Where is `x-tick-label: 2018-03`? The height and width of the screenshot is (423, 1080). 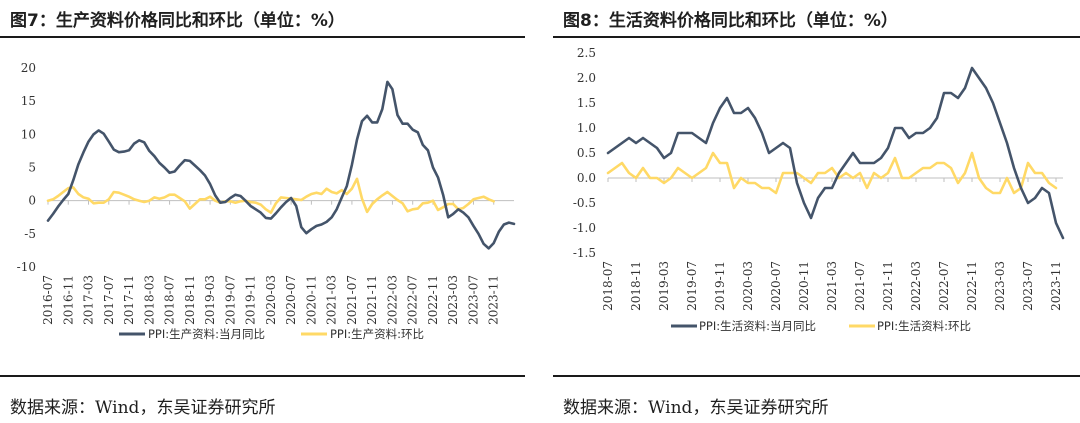
x-tick-label: 2018-03 is located at coordinates (149, 300).